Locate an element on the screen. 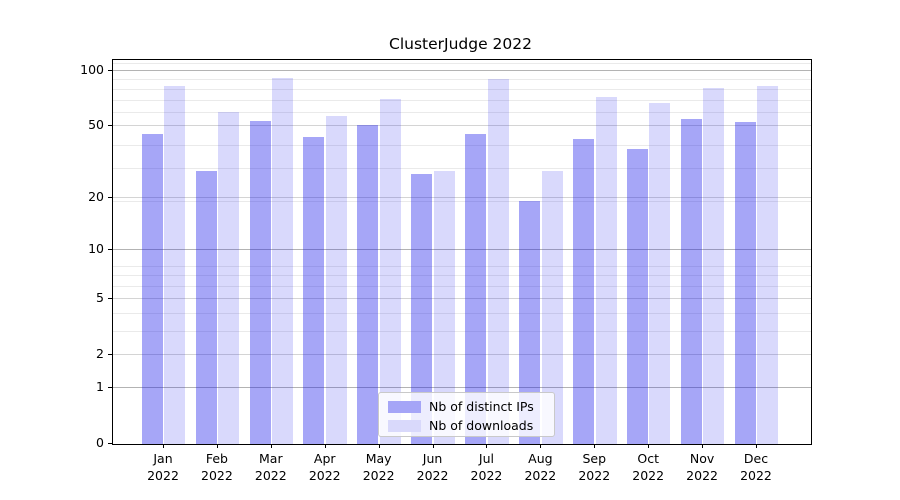 This screenshot has height=500, width=900. x-tick-label-jun: Jun 2022 is located at coordinates (433, 467).